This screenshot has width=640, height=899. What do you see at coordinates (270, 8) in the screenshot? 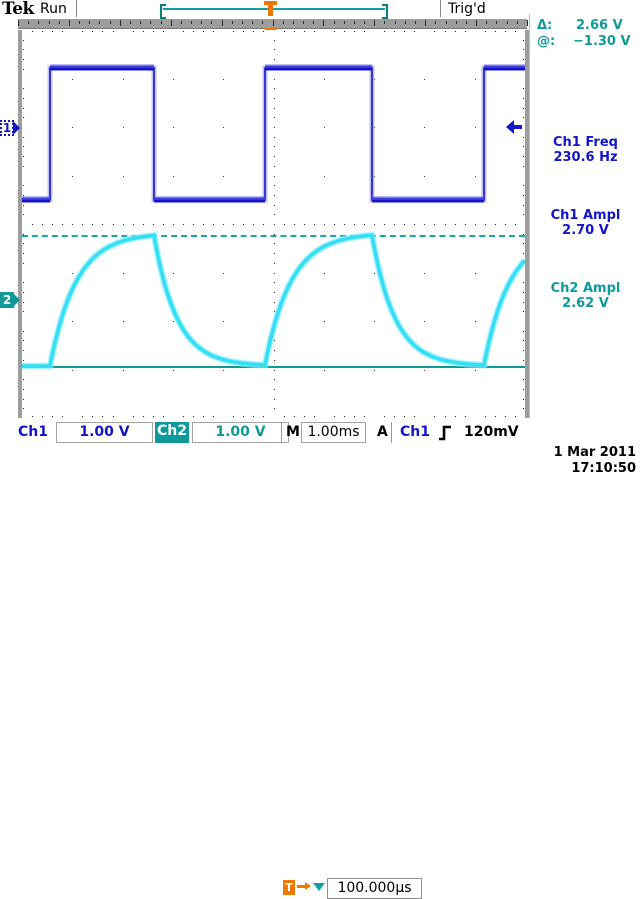
I see `trigger-position-T-icon` at bounding box center [270, 8].